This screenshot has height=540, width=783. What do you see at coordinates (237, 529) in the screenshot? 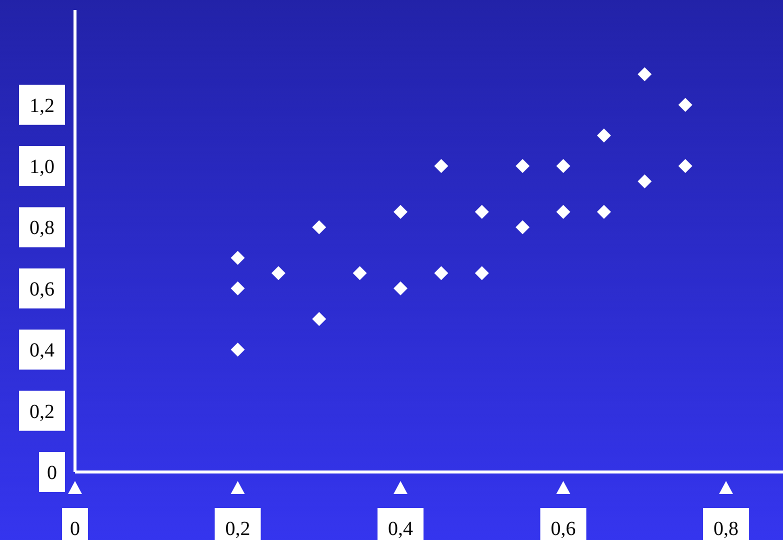
I see `x-tick-label: 0,2` at bounding box center [237, 529].